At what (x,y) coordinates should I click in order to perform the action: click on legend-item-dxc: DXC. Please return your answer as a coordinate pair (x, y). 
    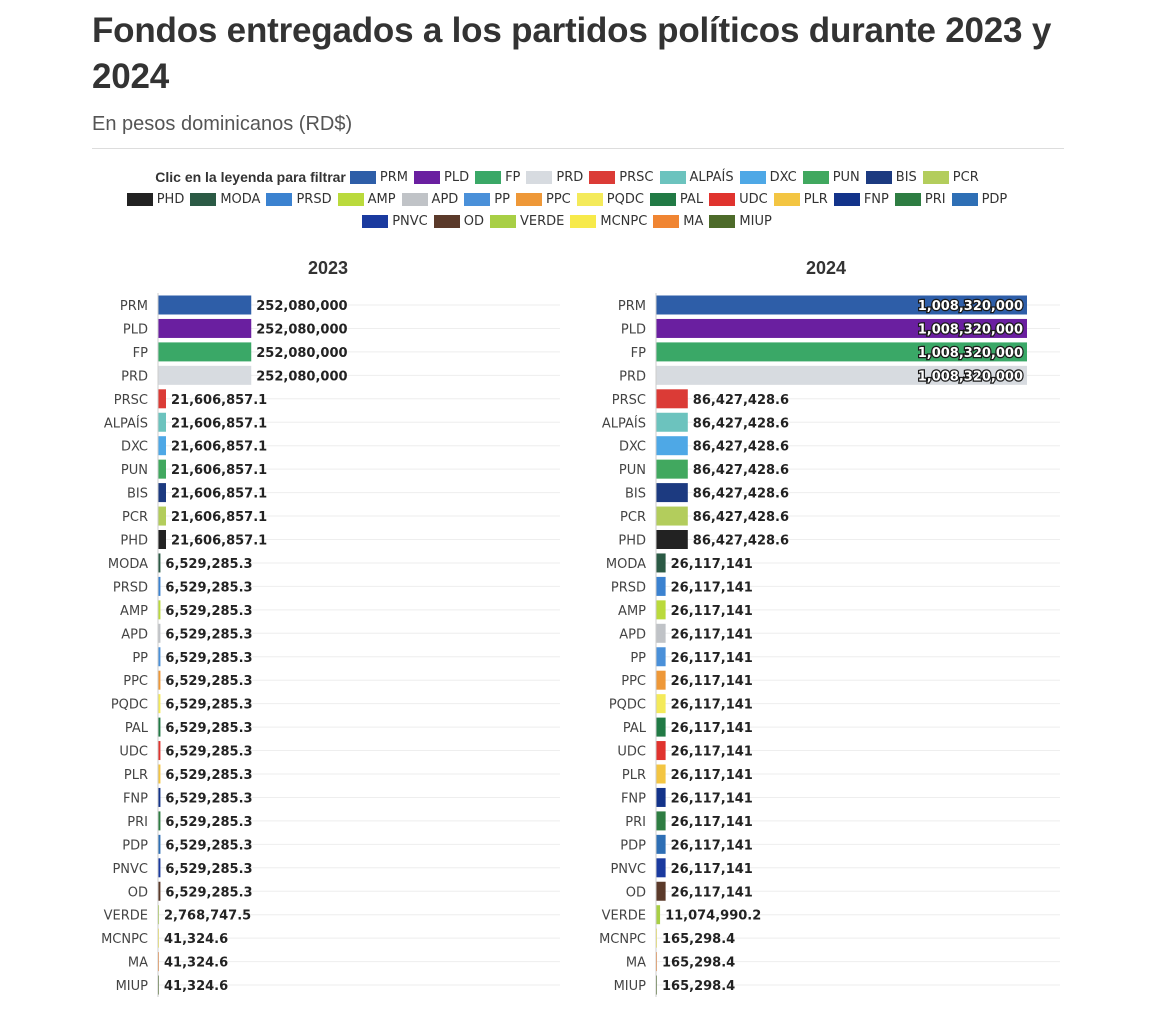
    Looking at the image, I should click on (768, 177).